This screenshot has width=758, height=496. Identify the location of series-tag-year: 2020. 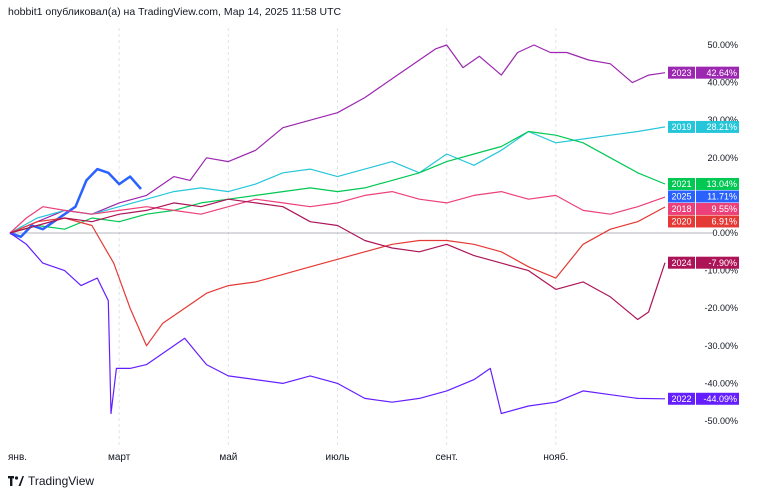
(681, 222).